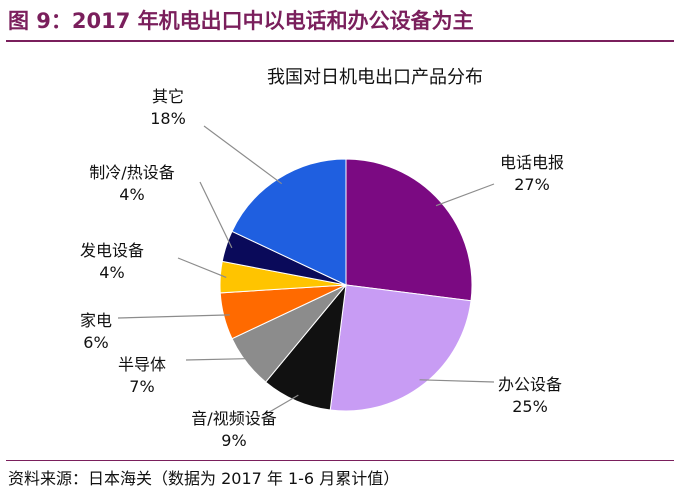  Describe the element at coordinates (532, 162) in the screenshot. I see `slice-label: 电话电报` at that location.